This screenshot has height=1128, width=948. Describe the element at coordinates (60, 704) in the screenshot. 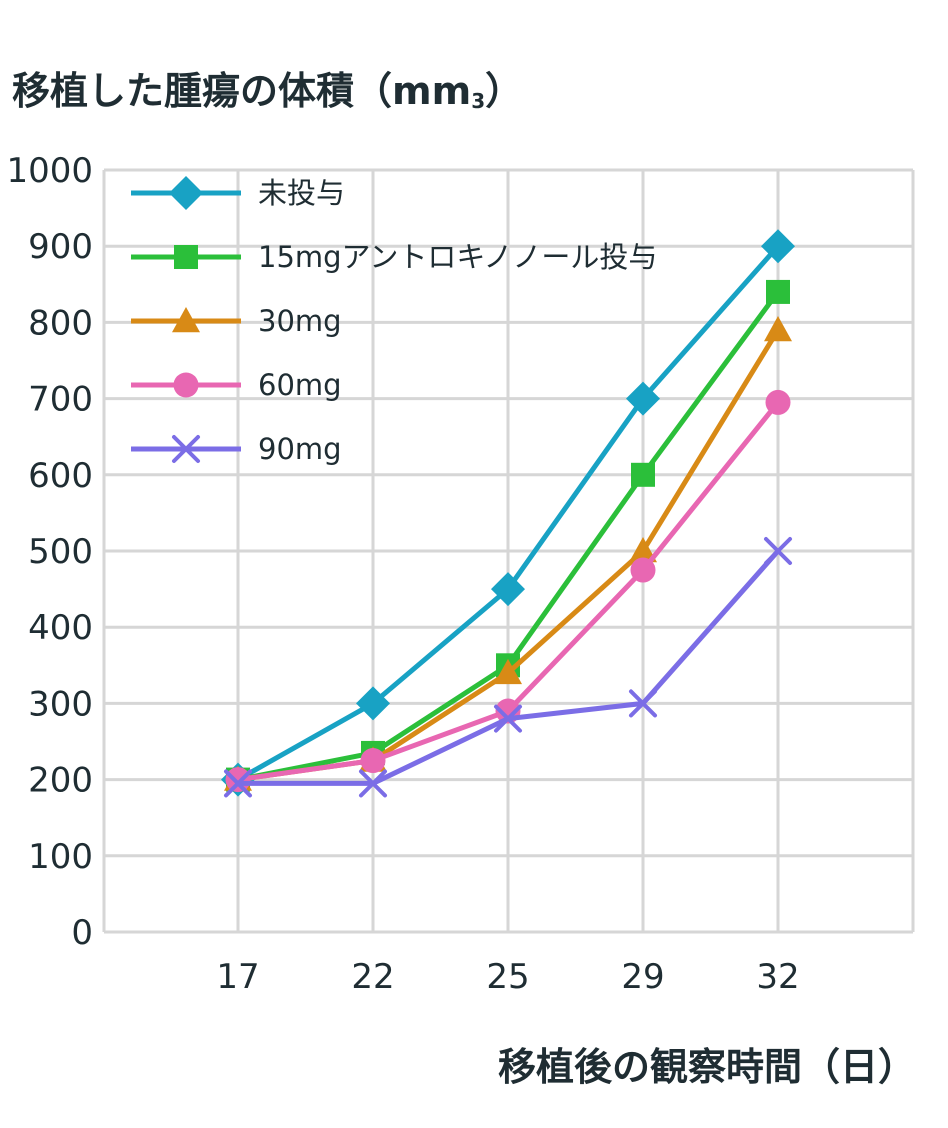

I see `y-tick-label: 300` at that location.